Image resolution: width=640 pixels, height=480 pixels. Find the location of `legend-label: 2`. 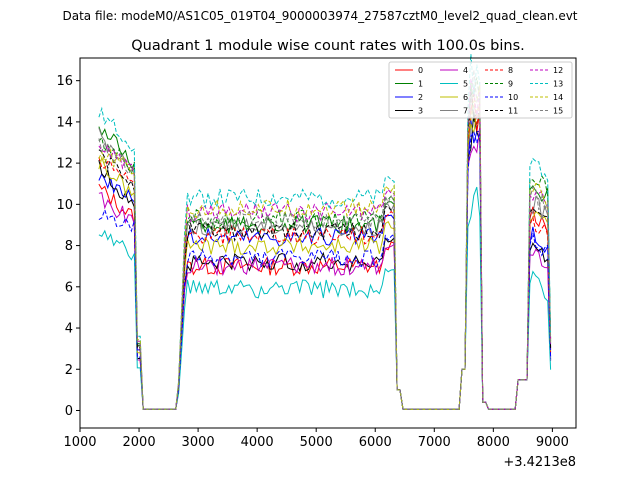

legend-label: 2 is located at coordinates (420, 97).